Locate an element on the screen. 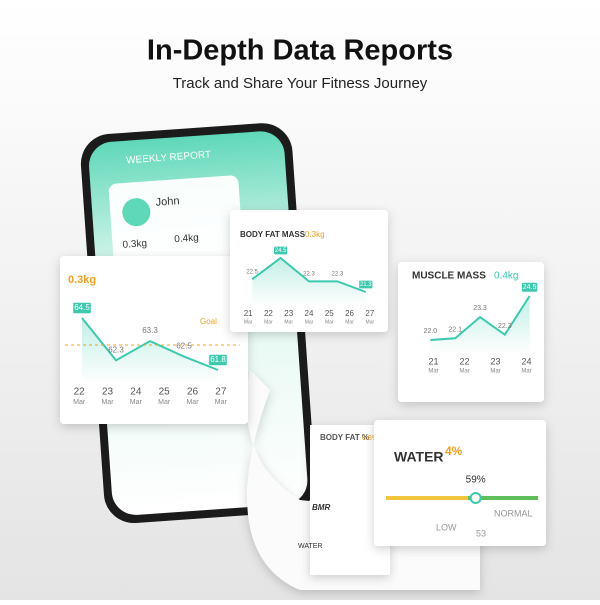 The height and width of the screenshot is (605, 600). water-card is located at coordinates (460, 483).